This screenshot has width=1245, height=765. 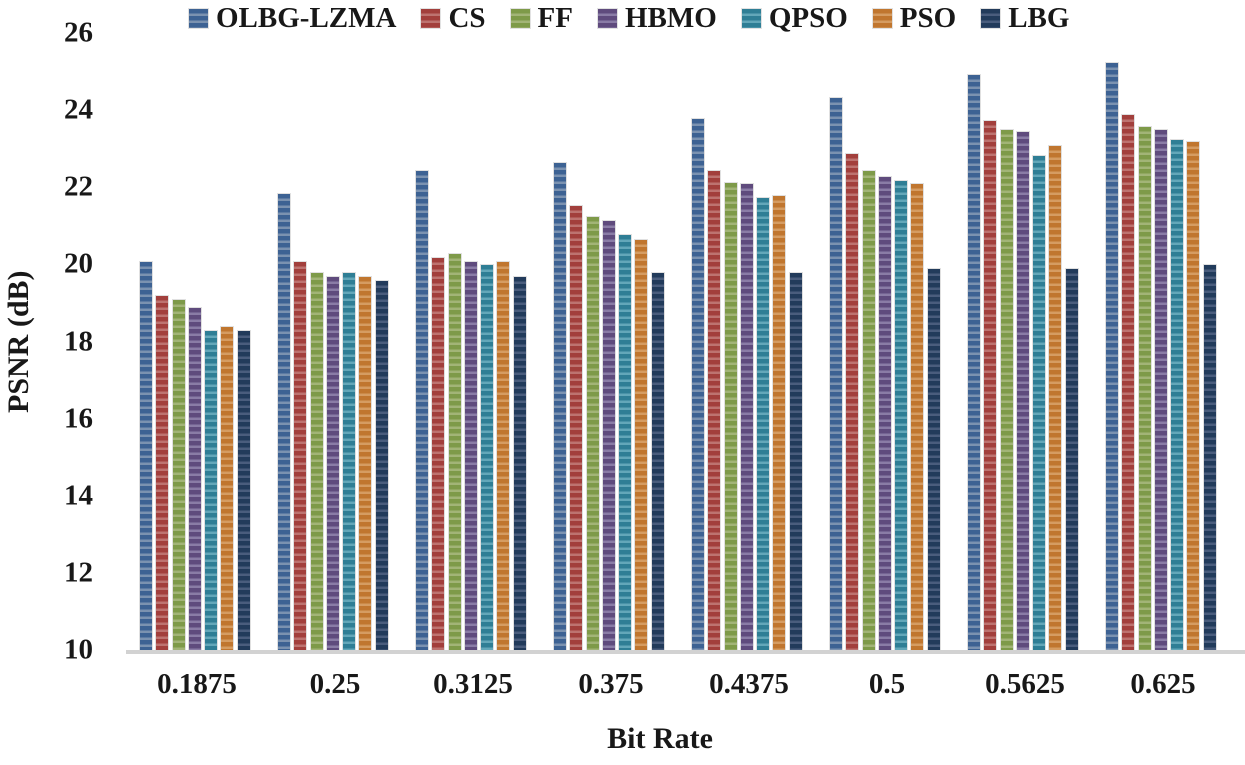 What do you see at coordinates (503, 455) in the screenshot?
I see `bar-pso-0.3125` at bounding box center [503, 455].